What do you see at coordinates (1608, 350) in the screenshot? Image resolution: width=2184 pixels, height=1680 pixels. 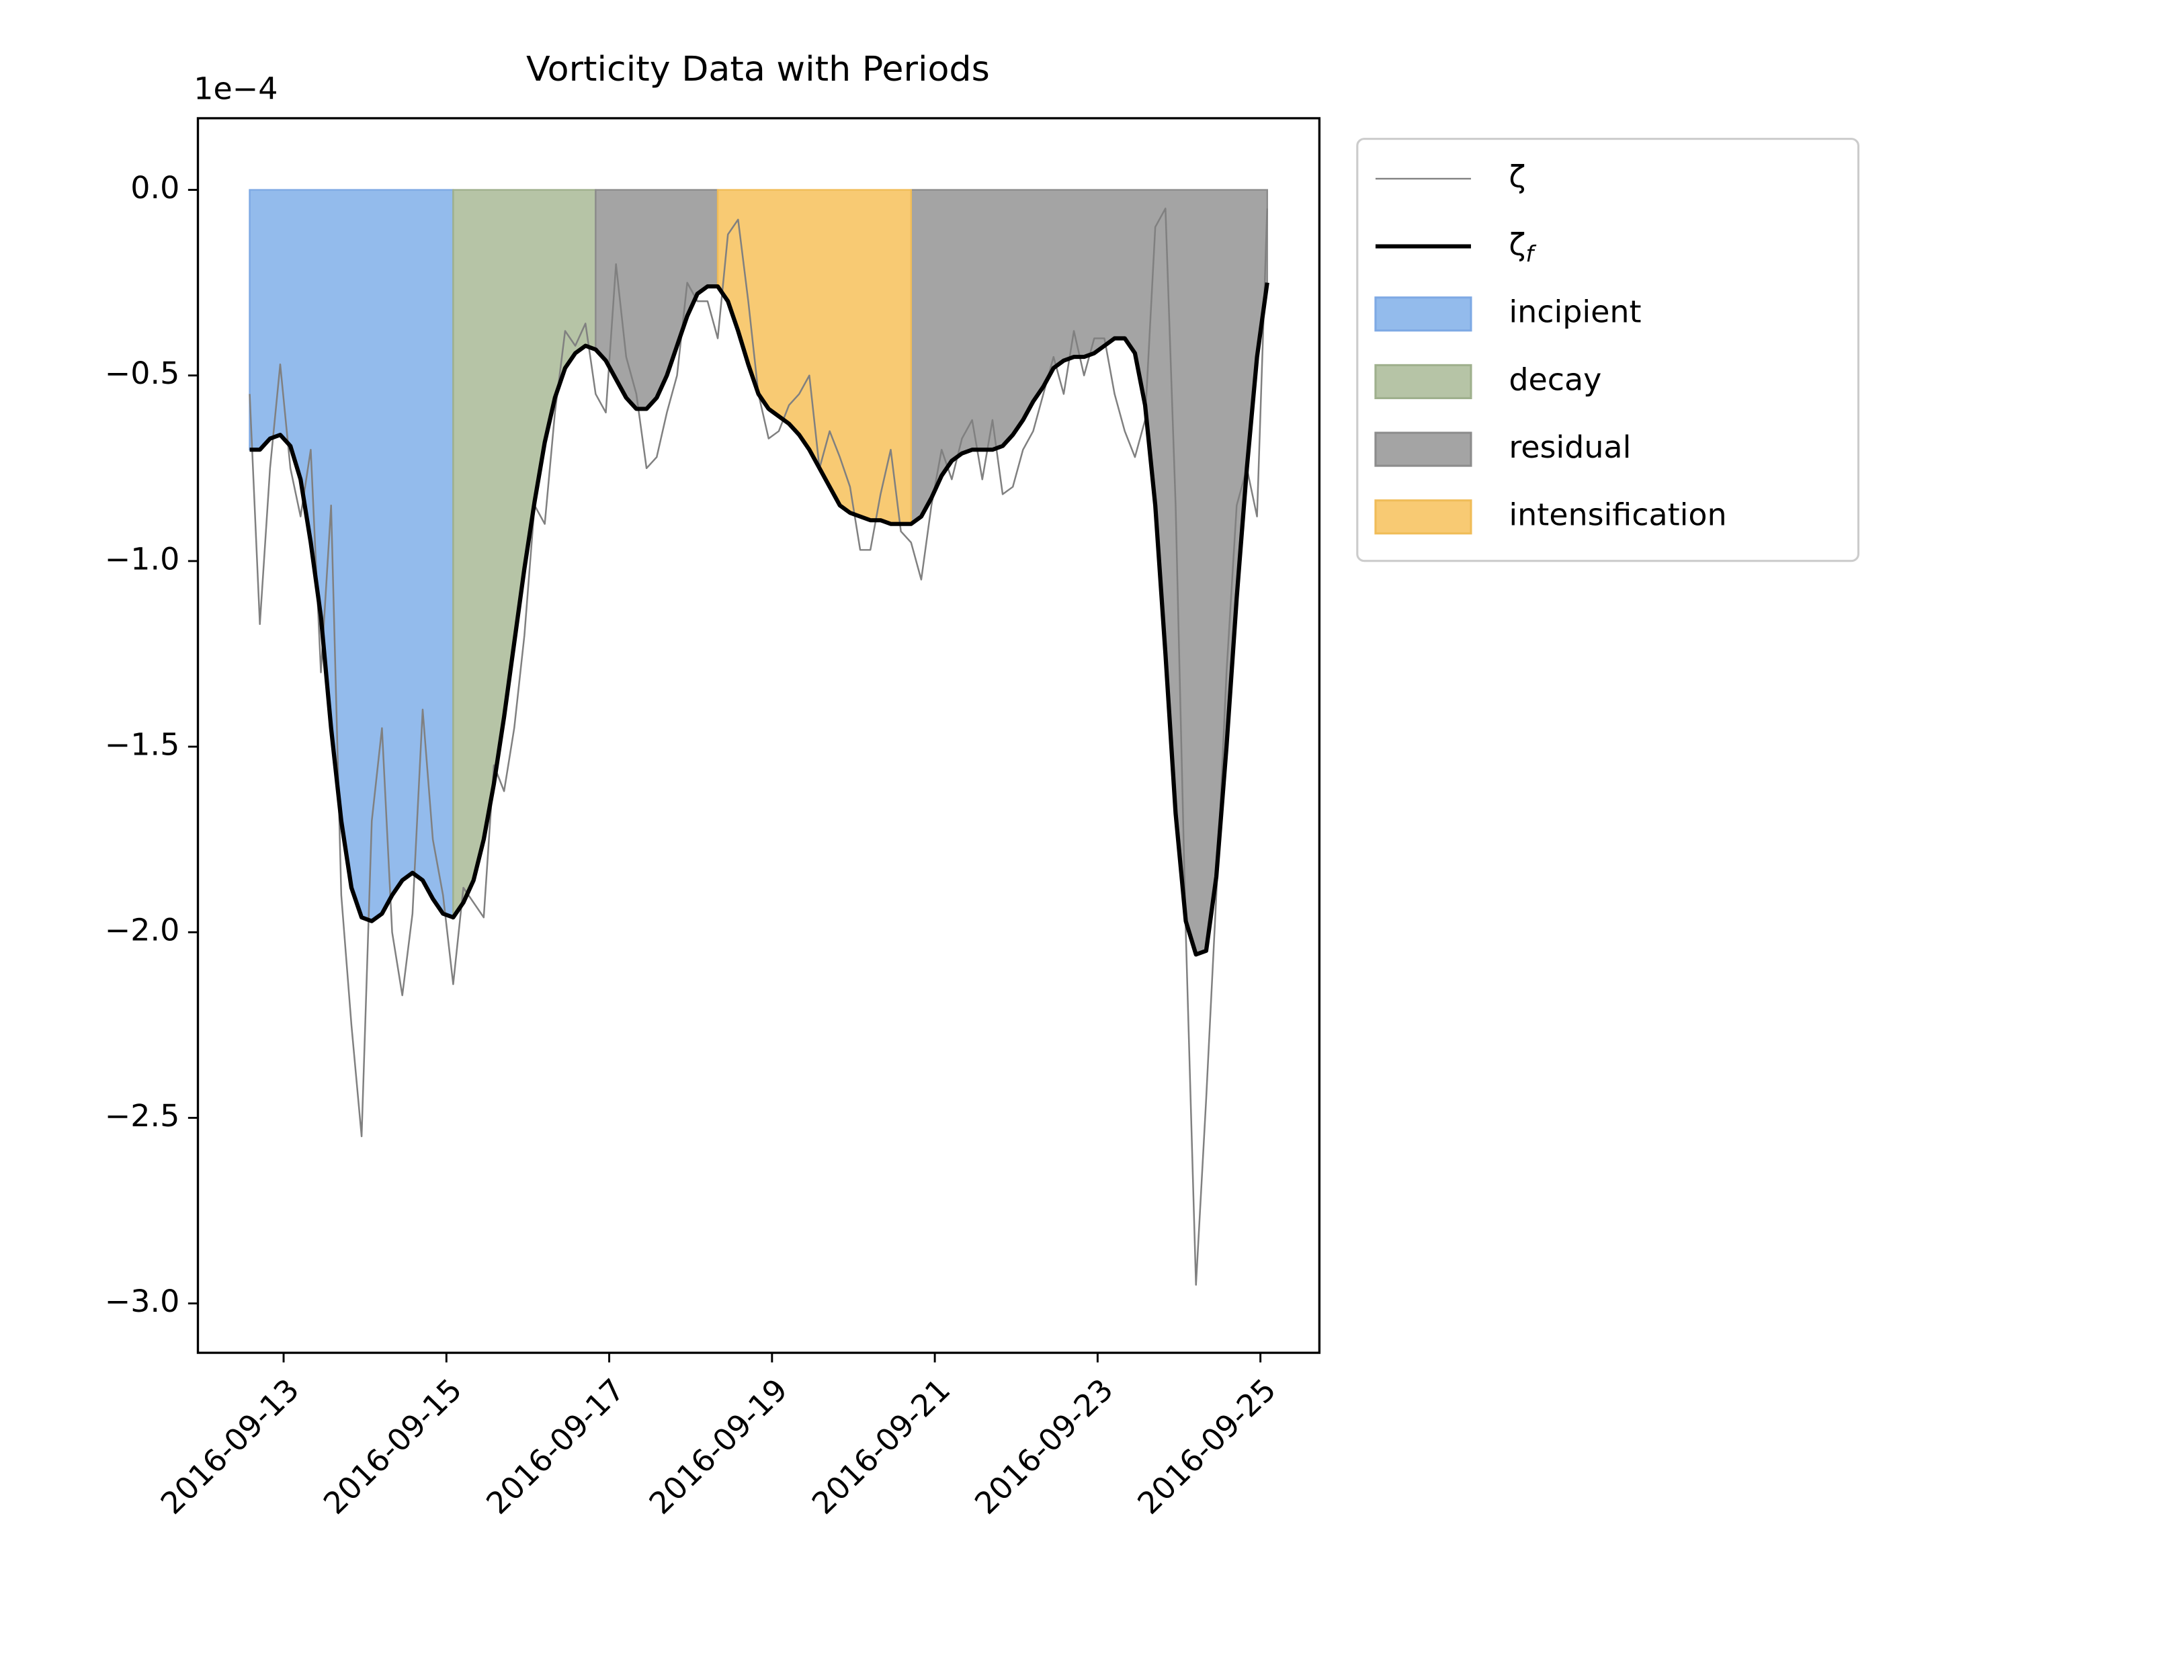 I see `legend-box` at bounding box center [1608, 350].